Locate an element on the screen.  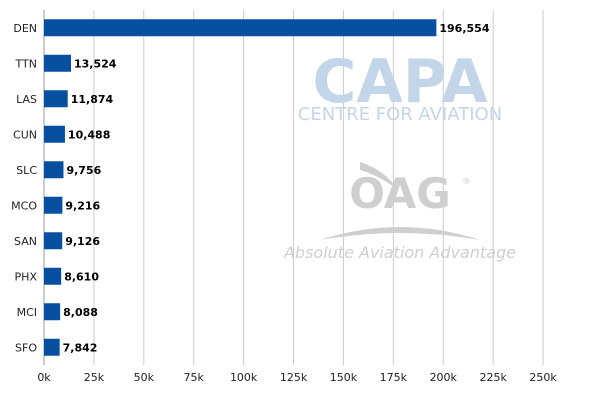
category-label: MCO is located at coordinates (24, 205).